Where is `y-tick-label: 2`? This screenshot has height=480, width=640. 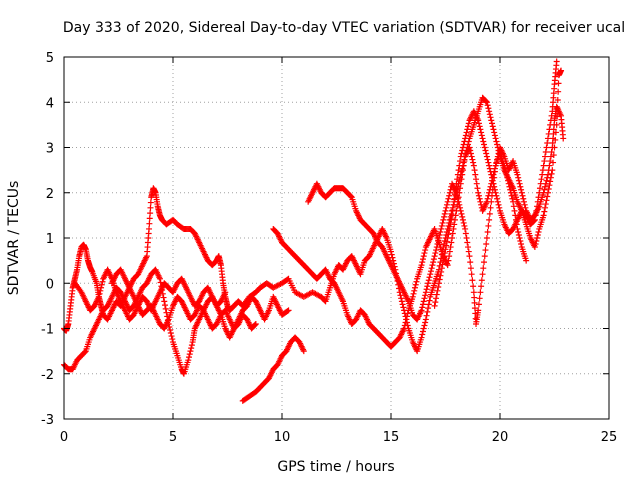
y-tick-label: 2 is located at coordinates (50, 194).